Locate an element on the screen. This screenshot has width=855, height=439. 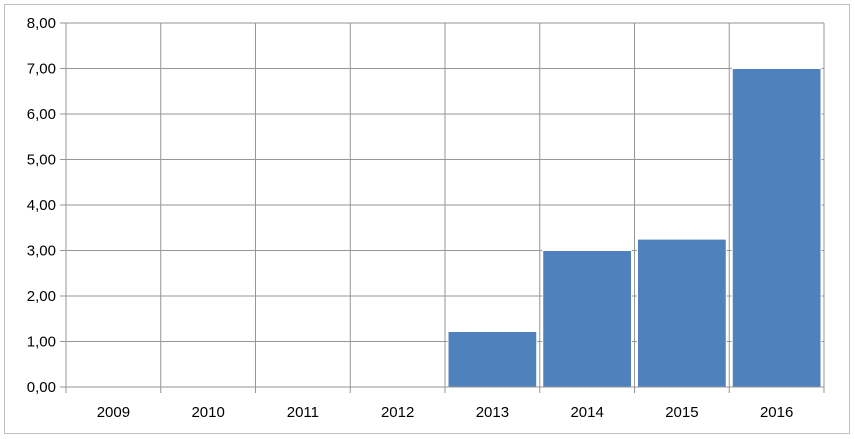
x-tick-label: 2014 is located at coordinates (586, 412).